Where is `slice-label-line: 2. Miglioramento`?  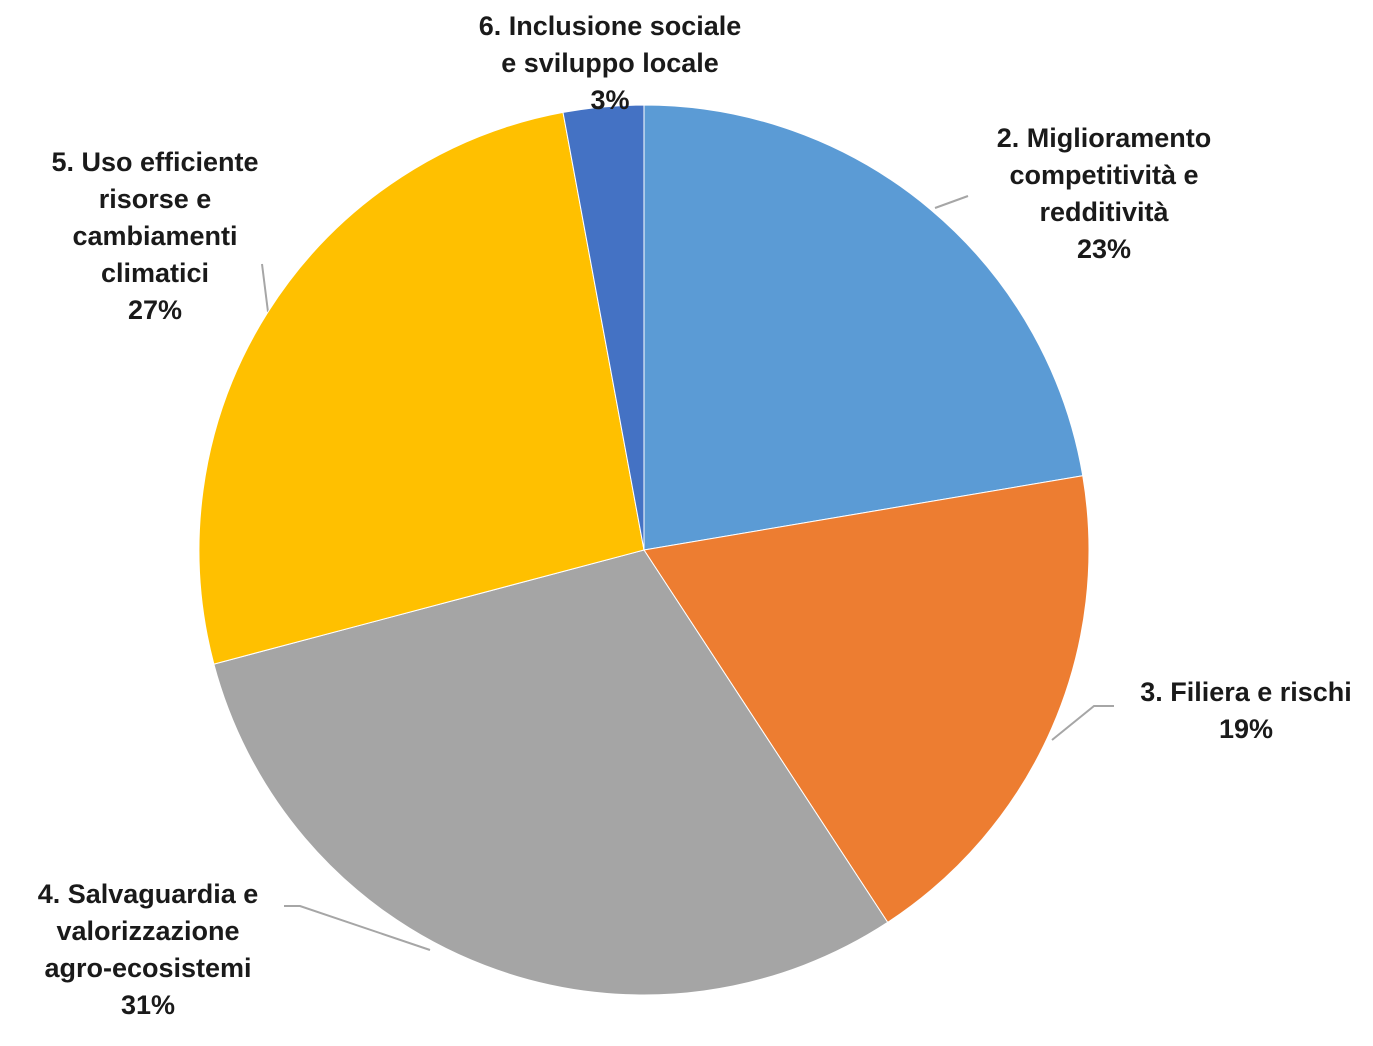 slice-label-line: 2. Miglioramento is located at coordinates (1104, 138).